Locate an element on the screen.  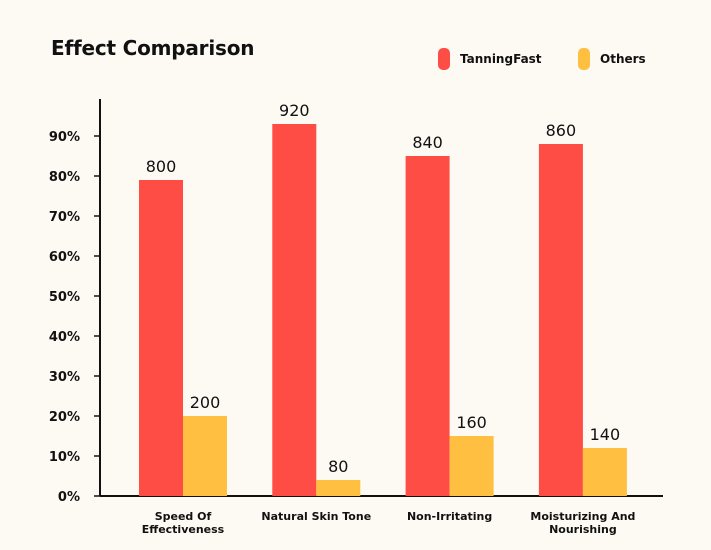
x-tick-label: Non-Irritating is located at coordinates (449, 516).